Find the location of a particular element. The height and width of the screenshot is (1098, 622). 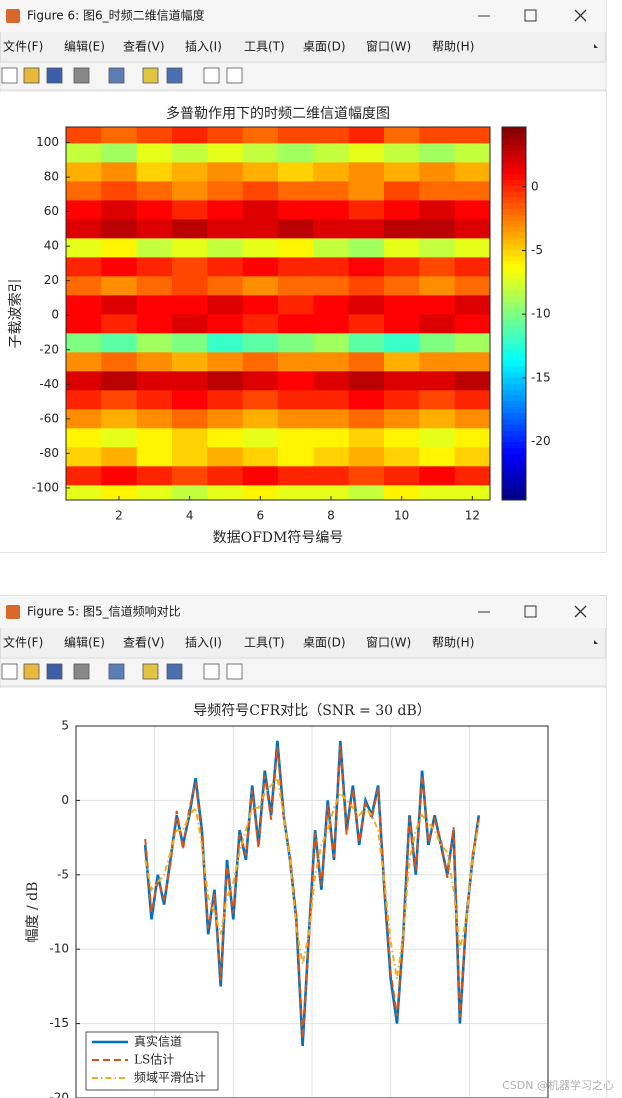

menu-item: 查看(V) is located at coordinates (144, 47).